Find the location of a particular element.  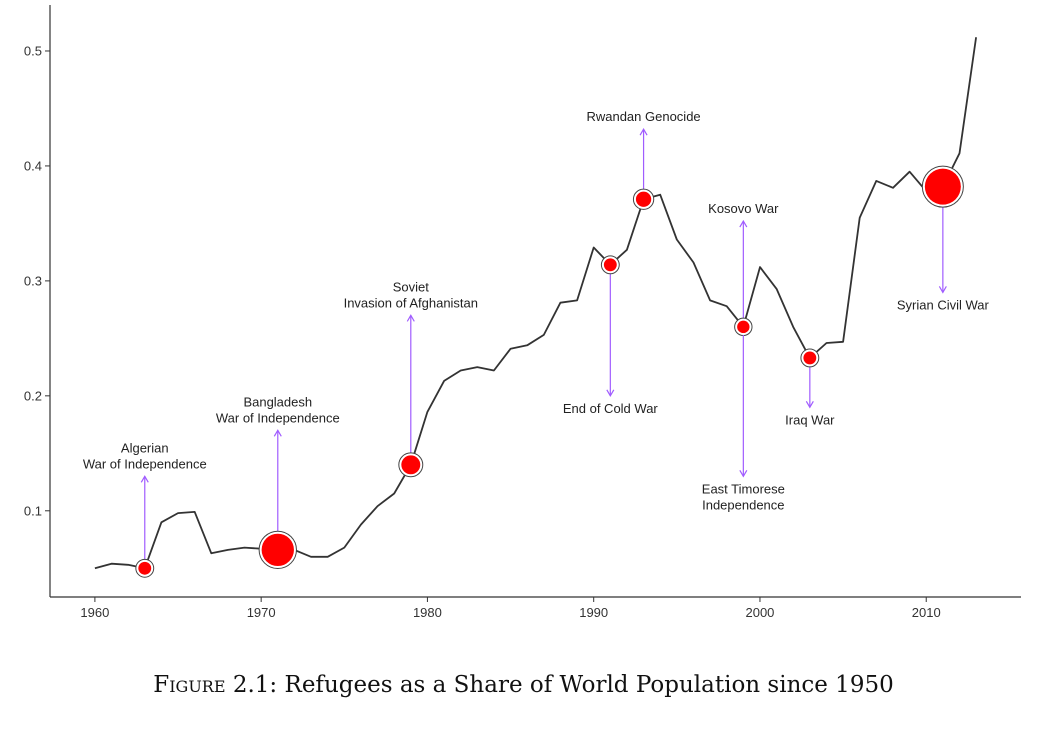

y-tick-label: 0.4 is located at coordinates (33, 165).